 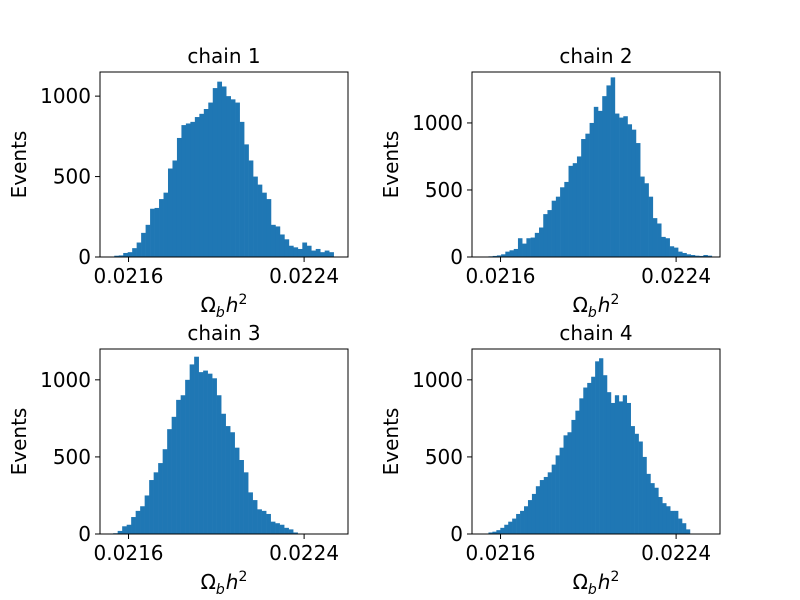 What do you see at coordinates (223, 56) in the screenshot?
I see `panel-title: chain 1` at bounding box center [223, 56].